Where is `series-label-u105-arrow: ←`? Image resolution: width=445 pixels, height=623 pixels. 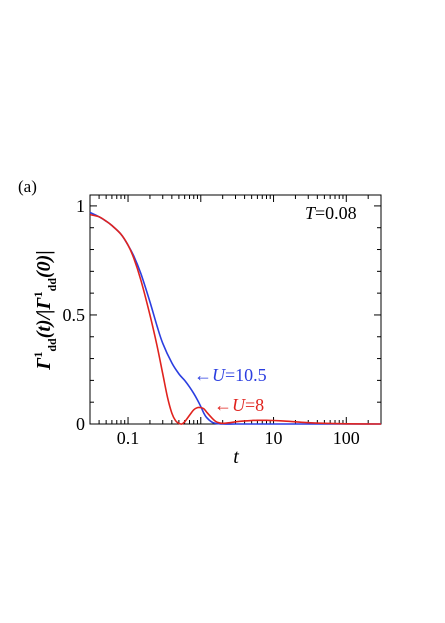
series-label-u105-arrow: ← is located at coordinates (203, 375).